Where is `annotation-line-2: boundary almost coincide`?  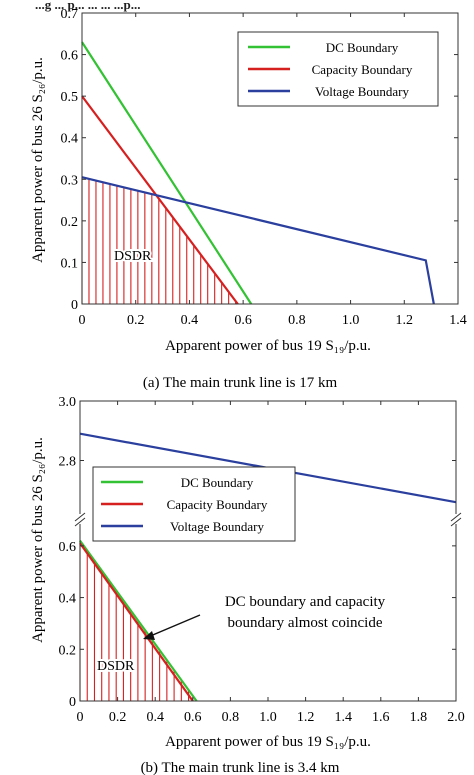
annotation-line-2: boundary almost coincide is located at coordinates (305, 623).